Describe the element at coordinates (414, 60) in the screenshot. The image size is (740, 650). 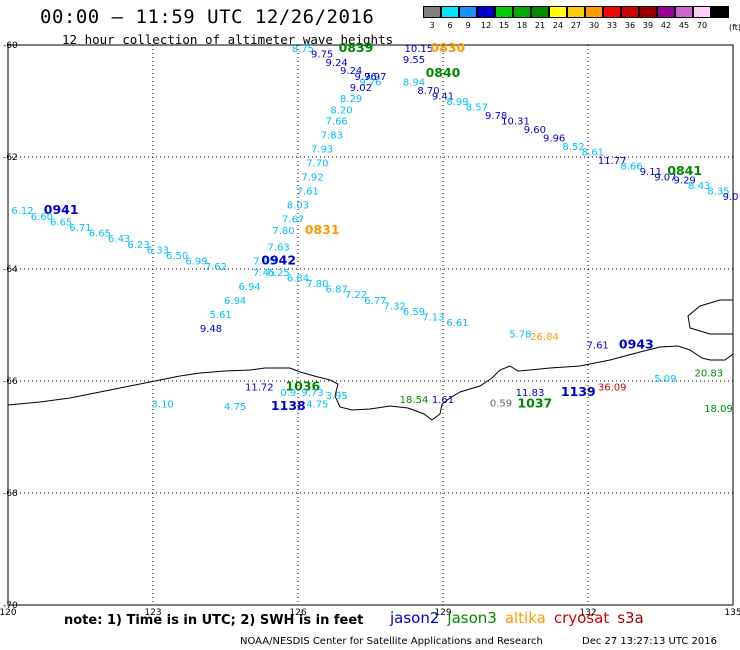
I see `wave-height-label: 9.55` at that location.